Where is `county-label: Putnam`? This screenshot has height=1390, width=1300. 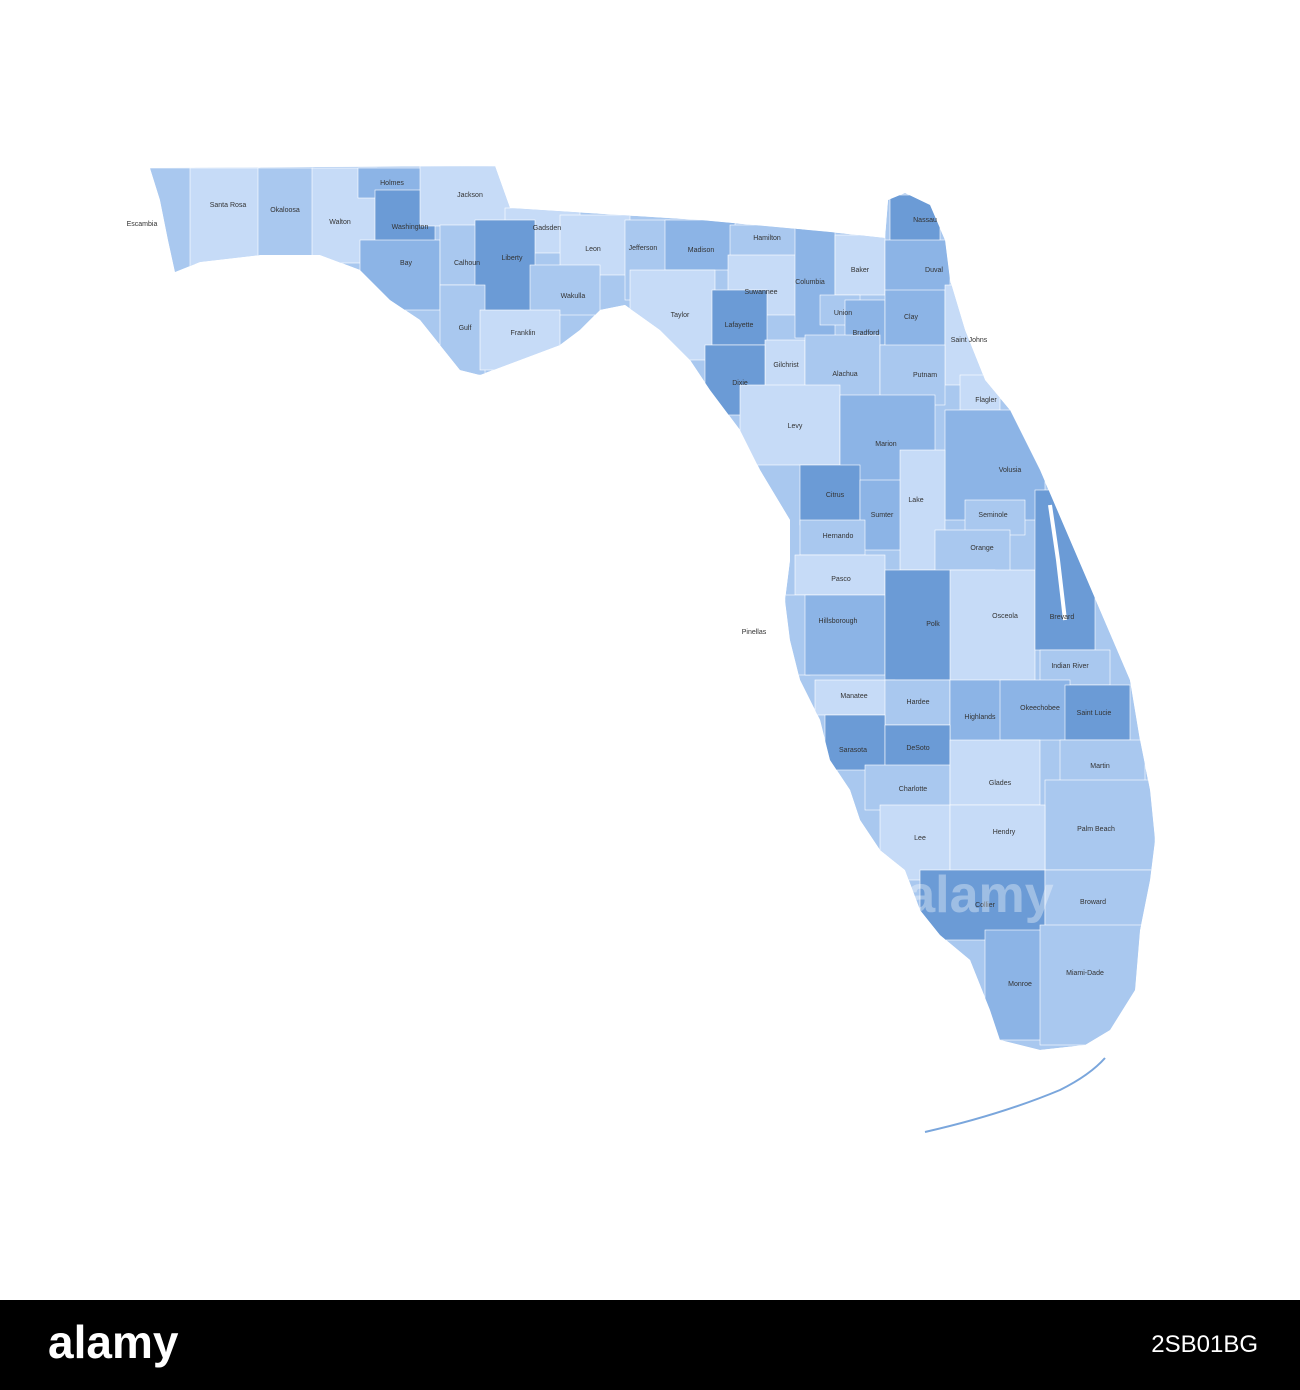 county-label: Putnam is located at coordinates (925, 375).